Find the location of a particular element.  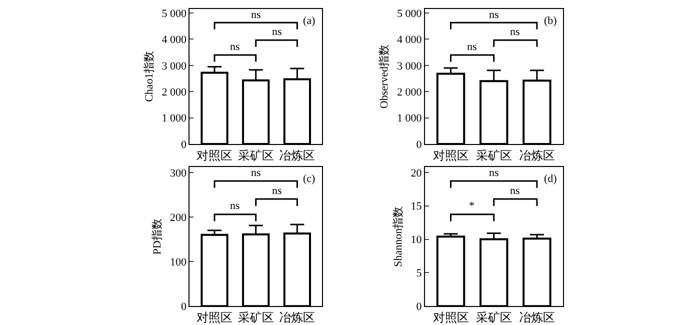

y-axis-title: Shannon指数 is located at coordinates (398, 236).